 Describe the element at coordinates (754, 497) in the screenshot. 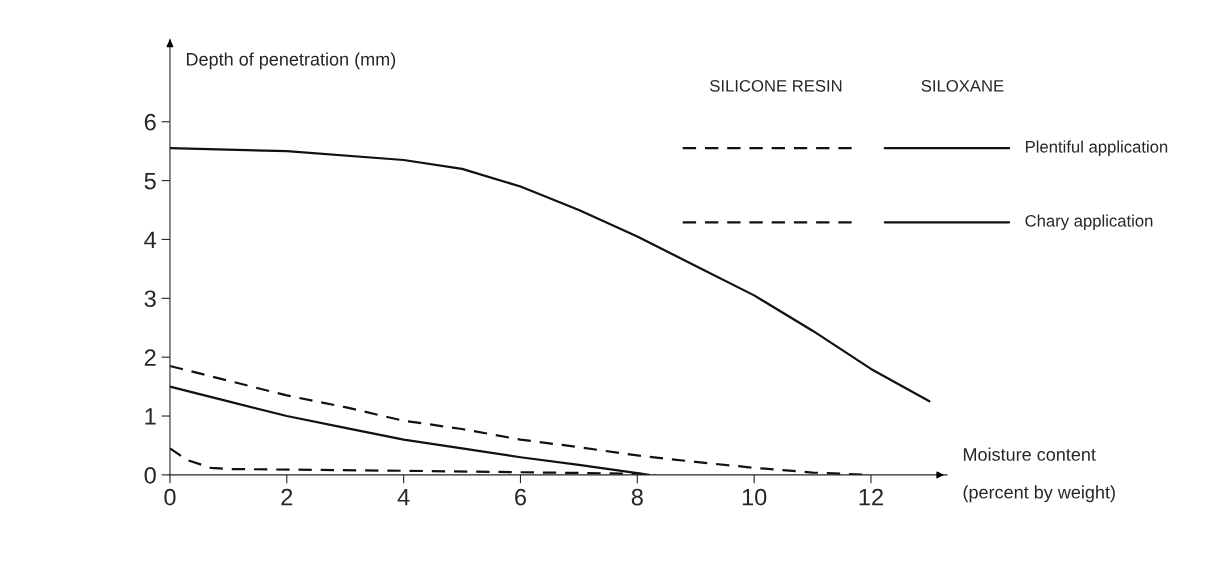

I see `x-tick-label: 10` at that location.